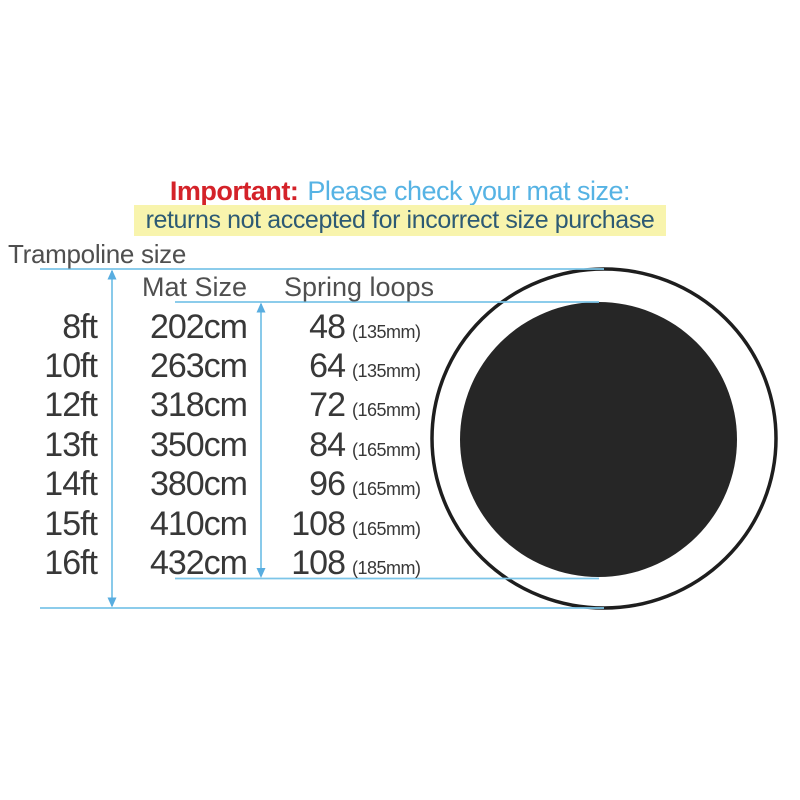 The image size is (800, 800). I want to click on check-mat-size-label: Please check your mat size:, so click(469, 191).